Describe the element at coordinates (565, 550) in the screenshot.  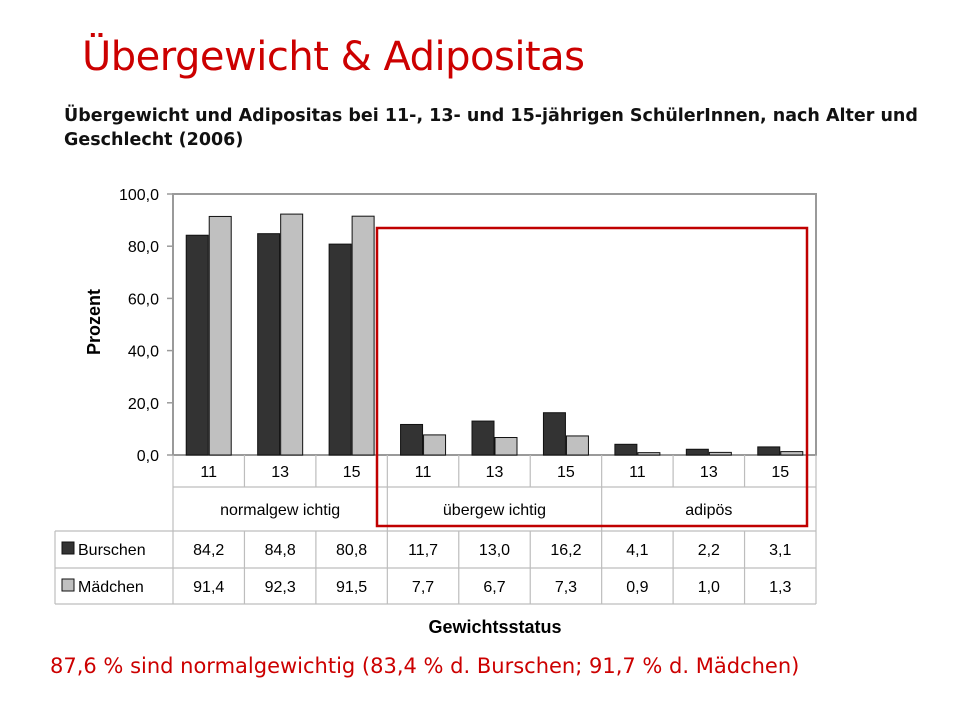
I see `data-label: 16,2` at that location.